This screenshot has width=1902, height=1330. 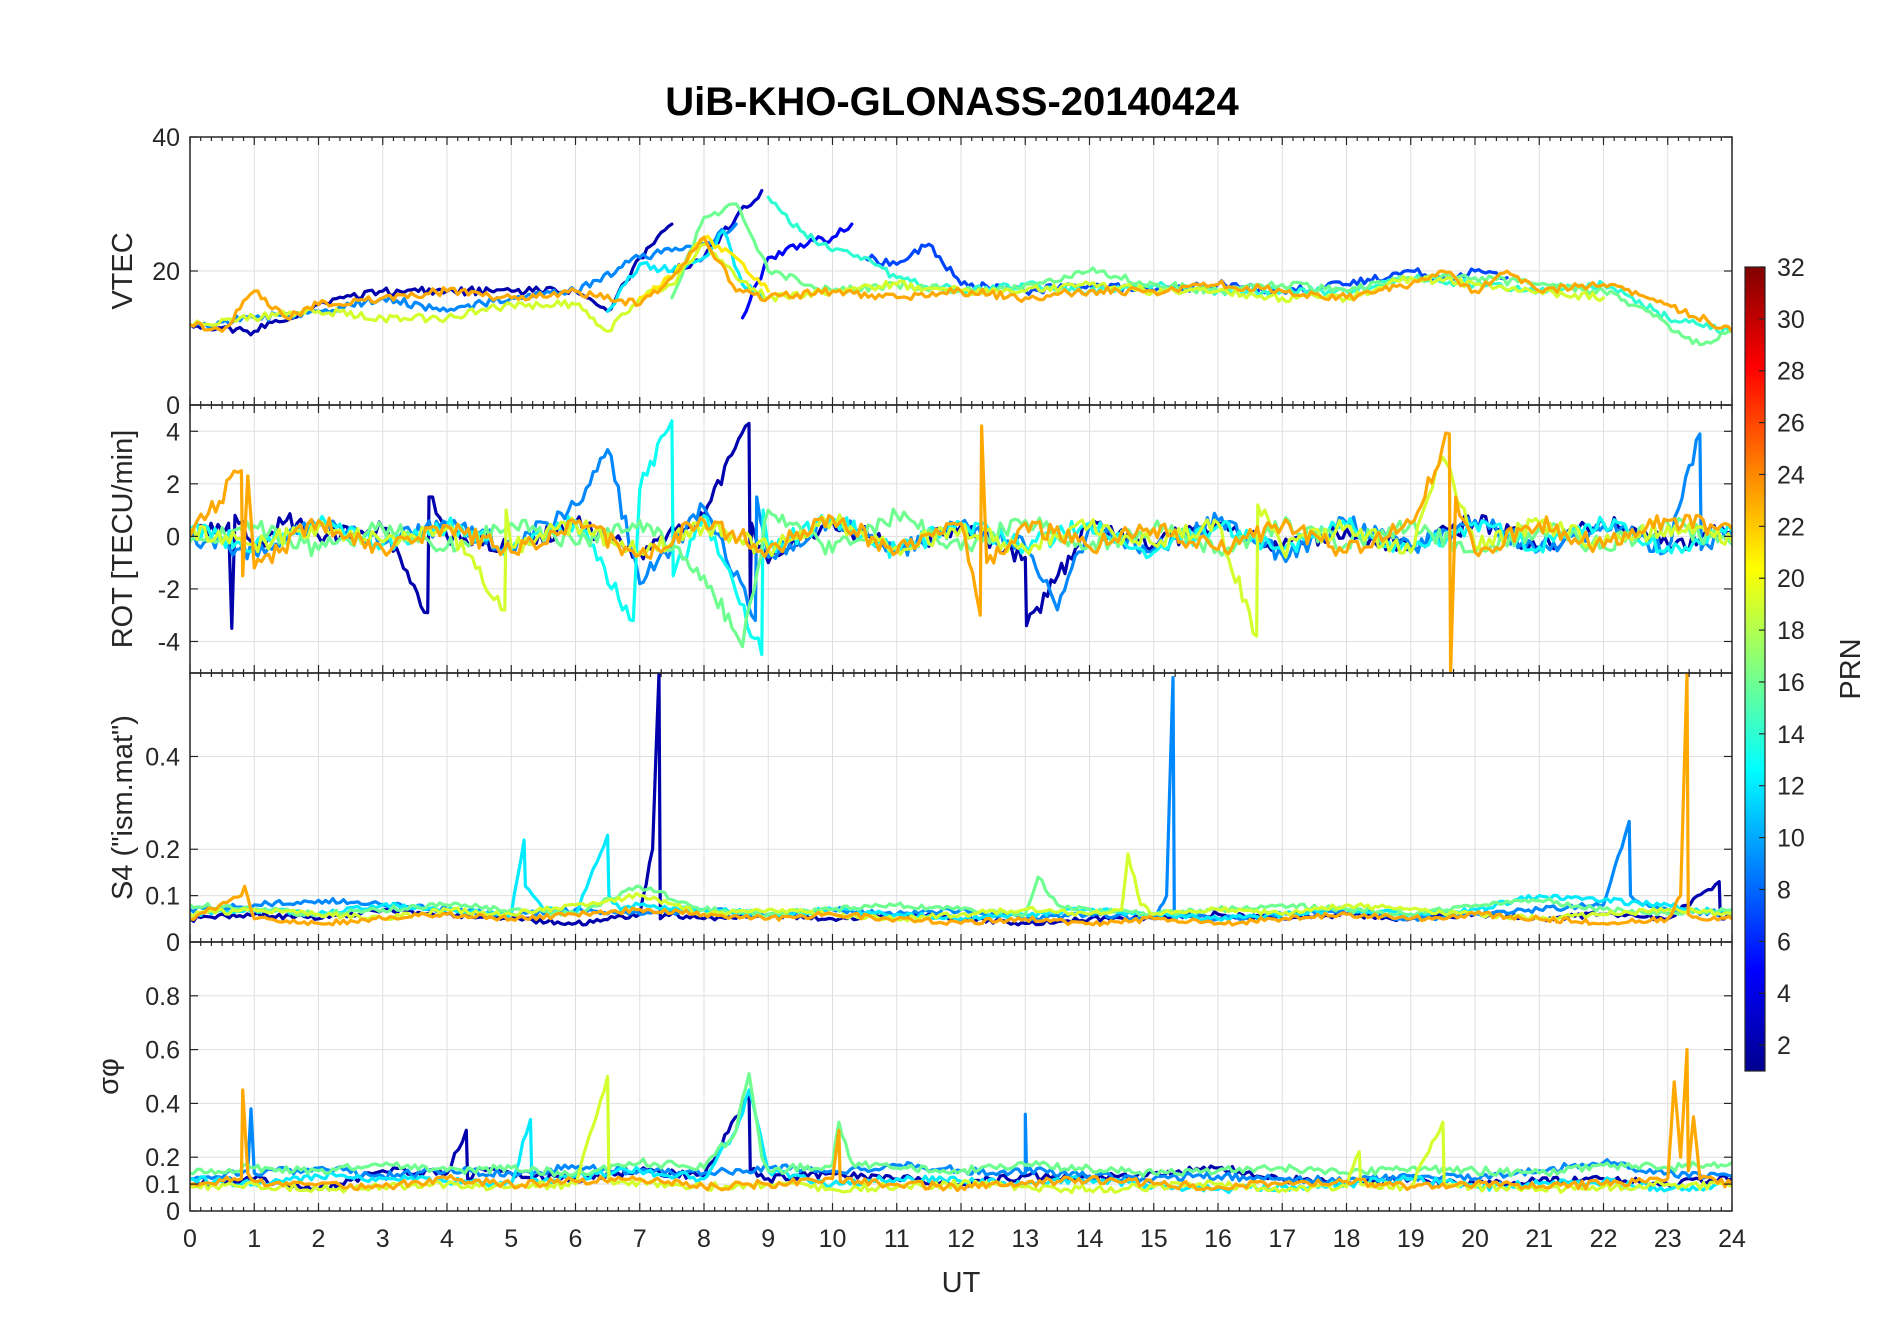 I want to click on x-tick-label: 11, so click(x=897, y=1239).